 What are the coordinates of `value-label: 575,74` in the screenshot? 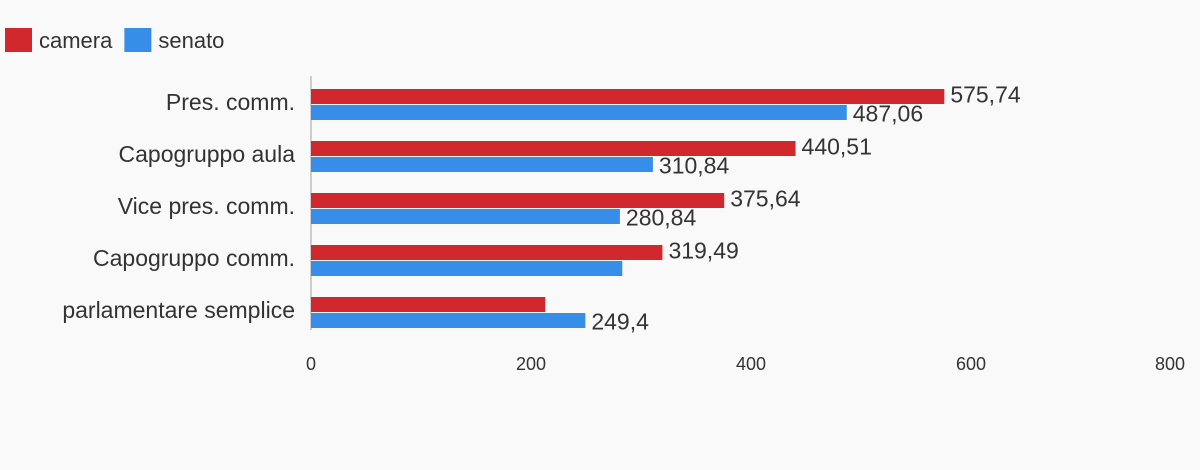 It's located at (985, 95).